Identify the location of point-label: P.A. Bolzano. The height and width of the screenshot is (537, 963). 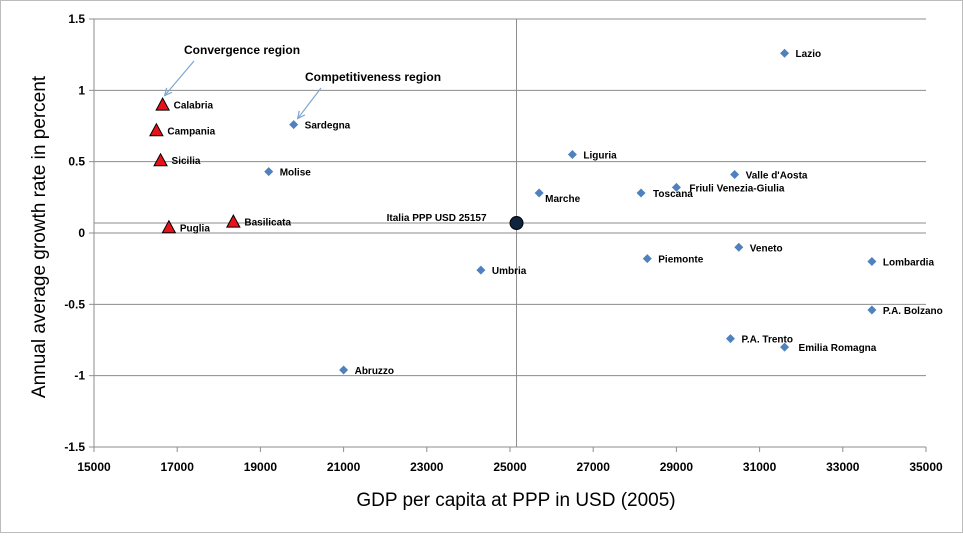
(913, 311).